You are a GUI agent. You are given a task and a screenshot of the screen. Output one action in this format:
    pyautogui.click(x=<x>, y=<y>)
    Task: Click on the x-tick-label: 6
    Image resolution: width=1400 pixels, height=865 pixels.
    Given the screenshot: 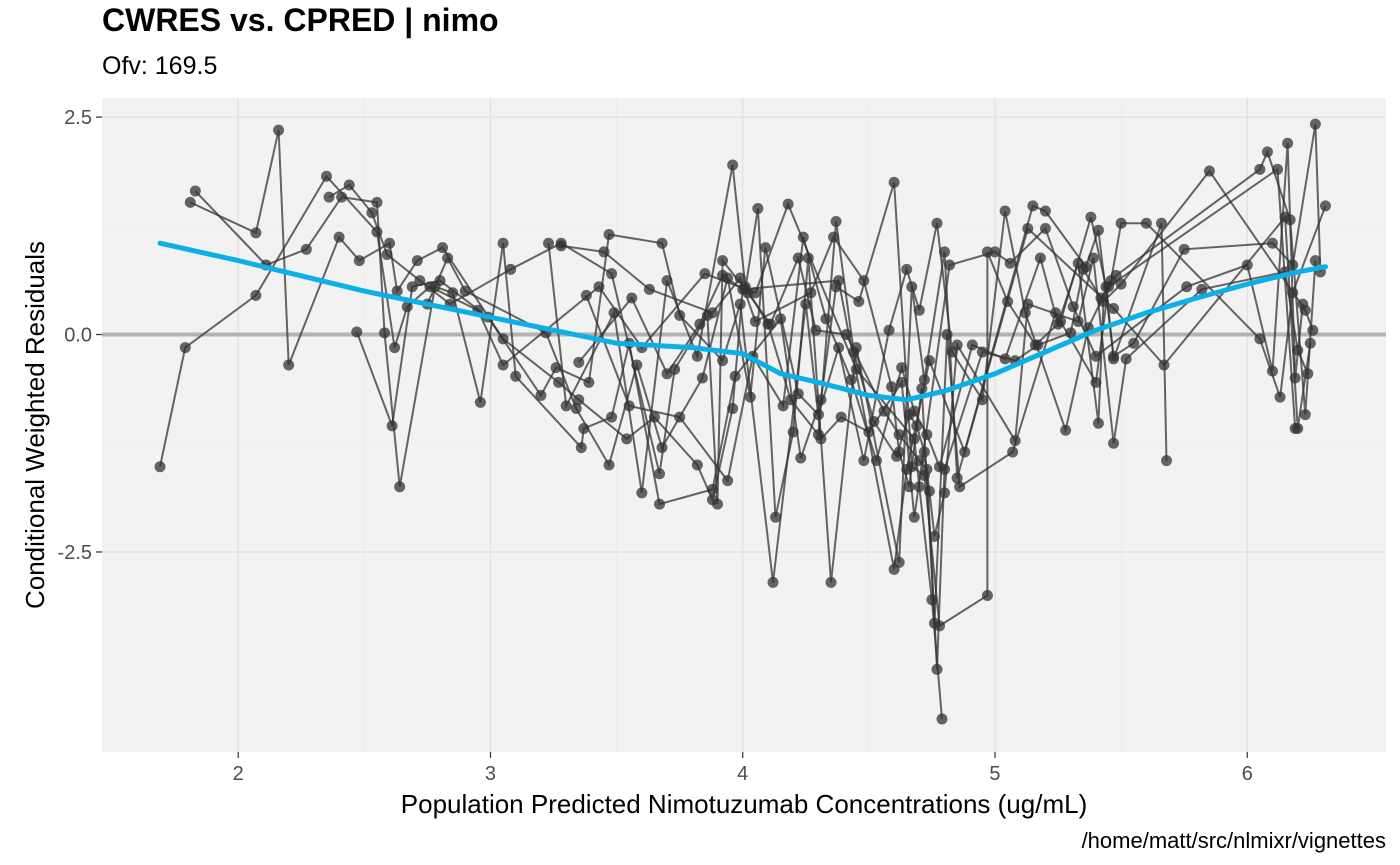 What is the action you would take?
    pyautogui.click(x=1247, y=774)
    